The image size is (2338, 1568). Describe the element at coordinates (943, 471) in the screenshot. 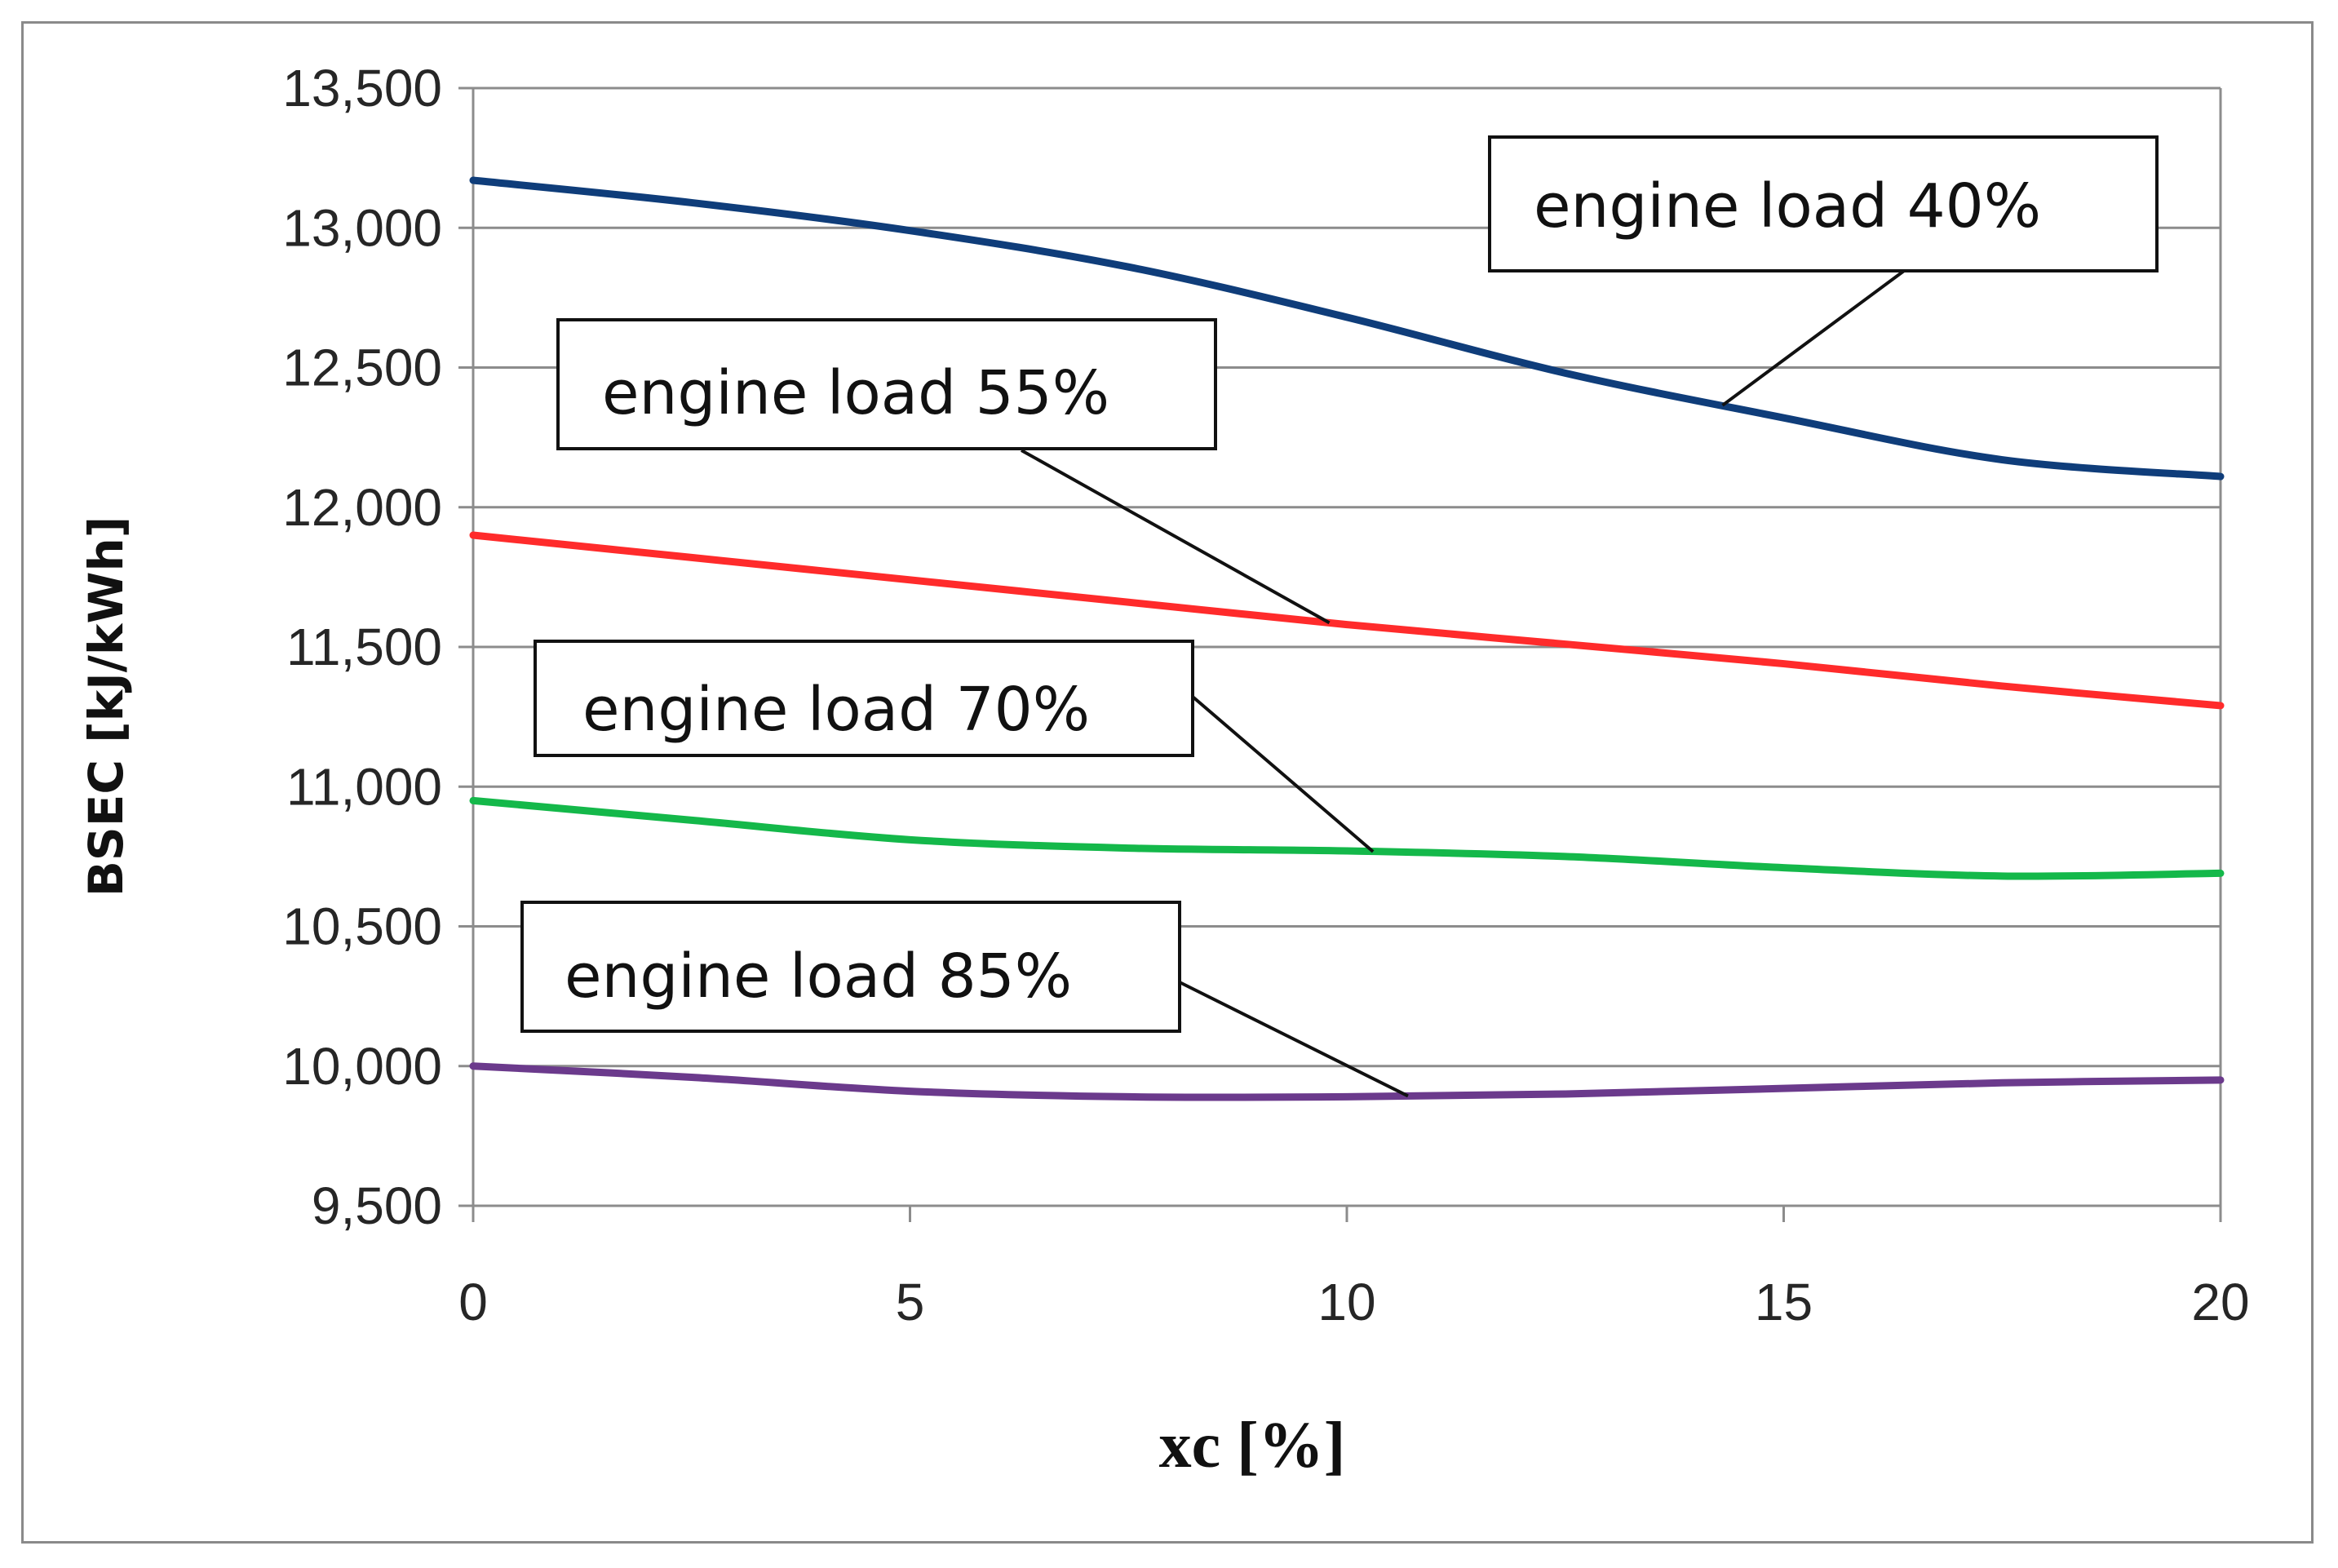

I see `annotation-2: engine load 55%` at that location.